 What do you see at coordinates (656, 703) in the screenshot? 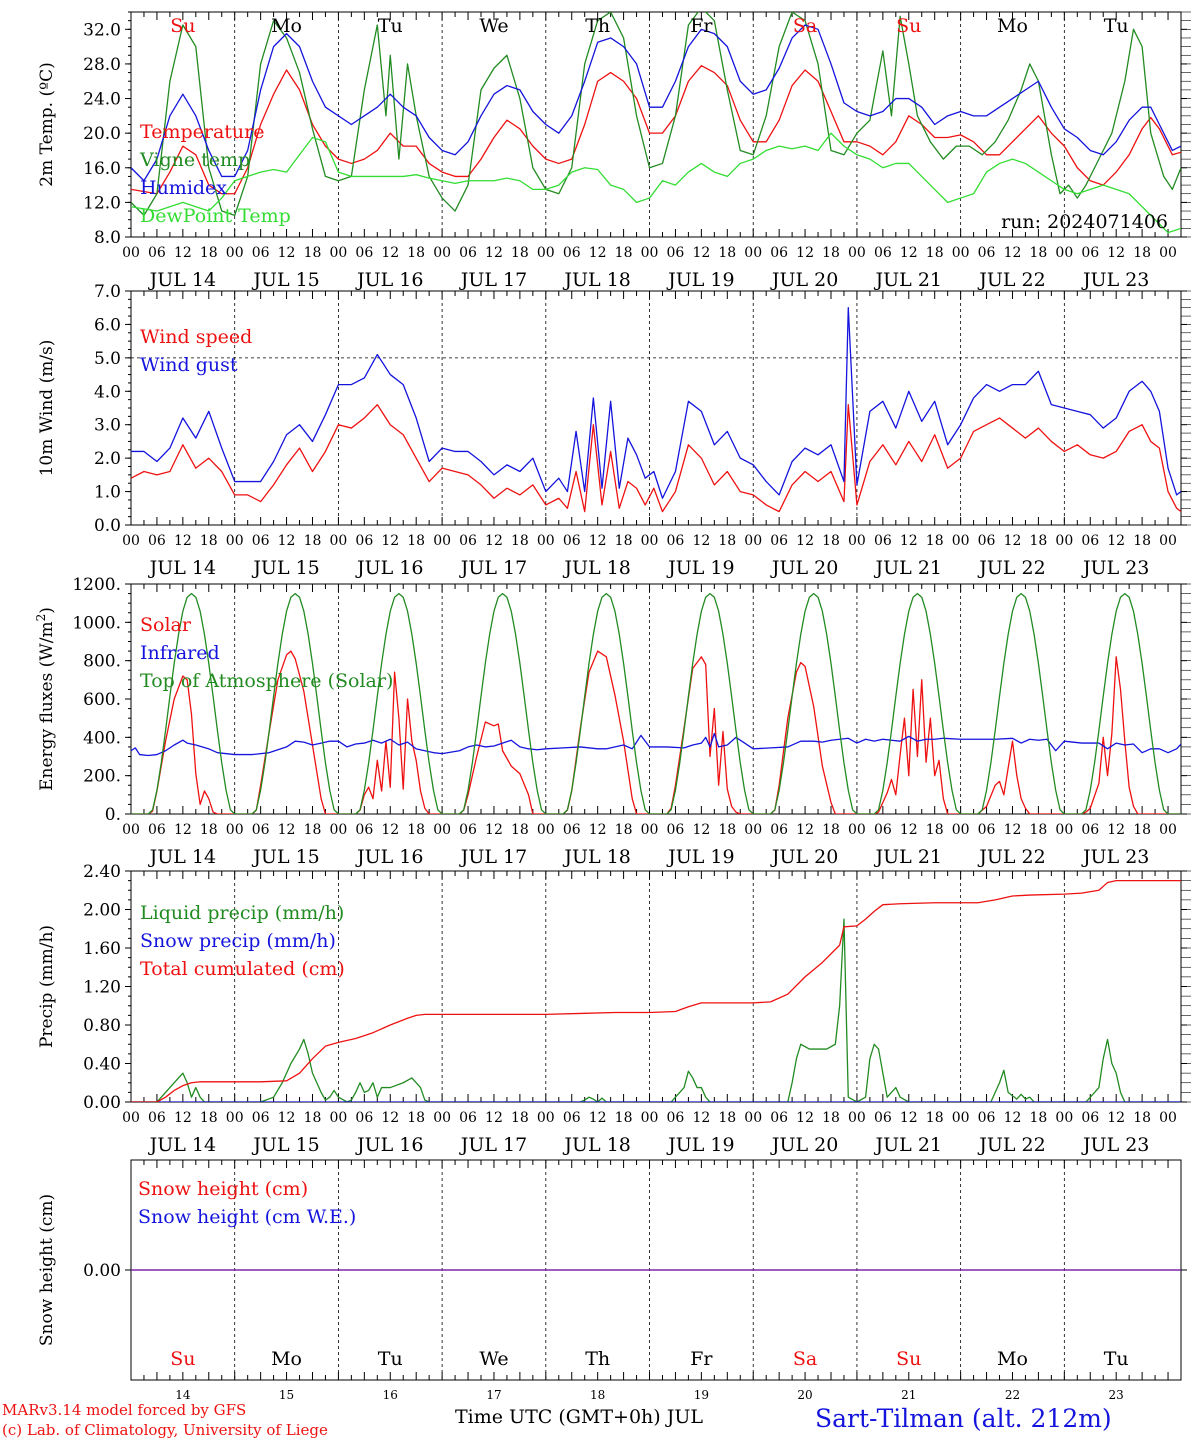
I see `series-line-top-of-atmosphere-solar` at bounding box center [656, 703].